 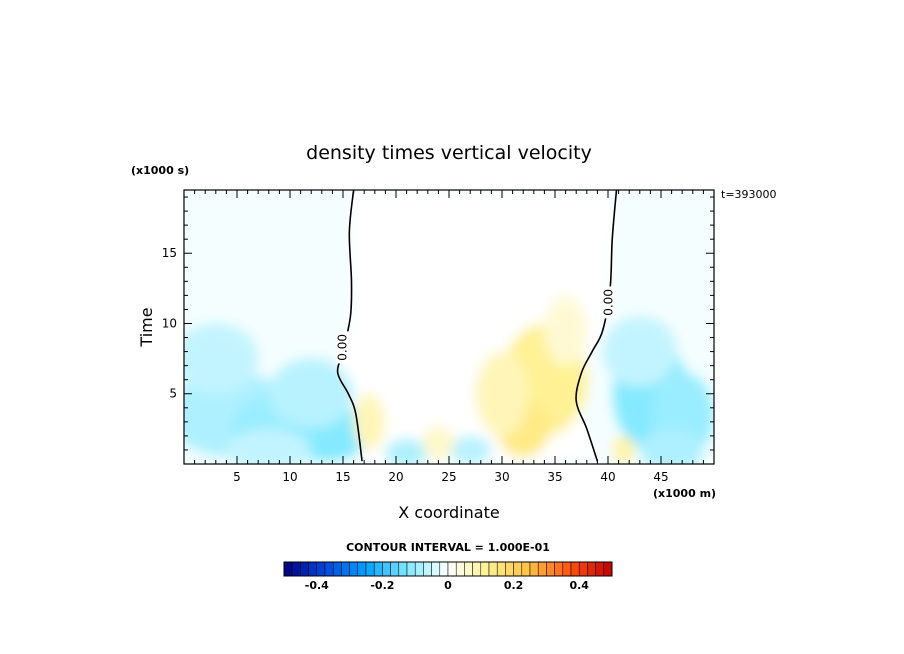 What do you see at coordinates (146, 327) in the screenshot?
I see `y-axis-label: Time` at bounding box center [146, 327].